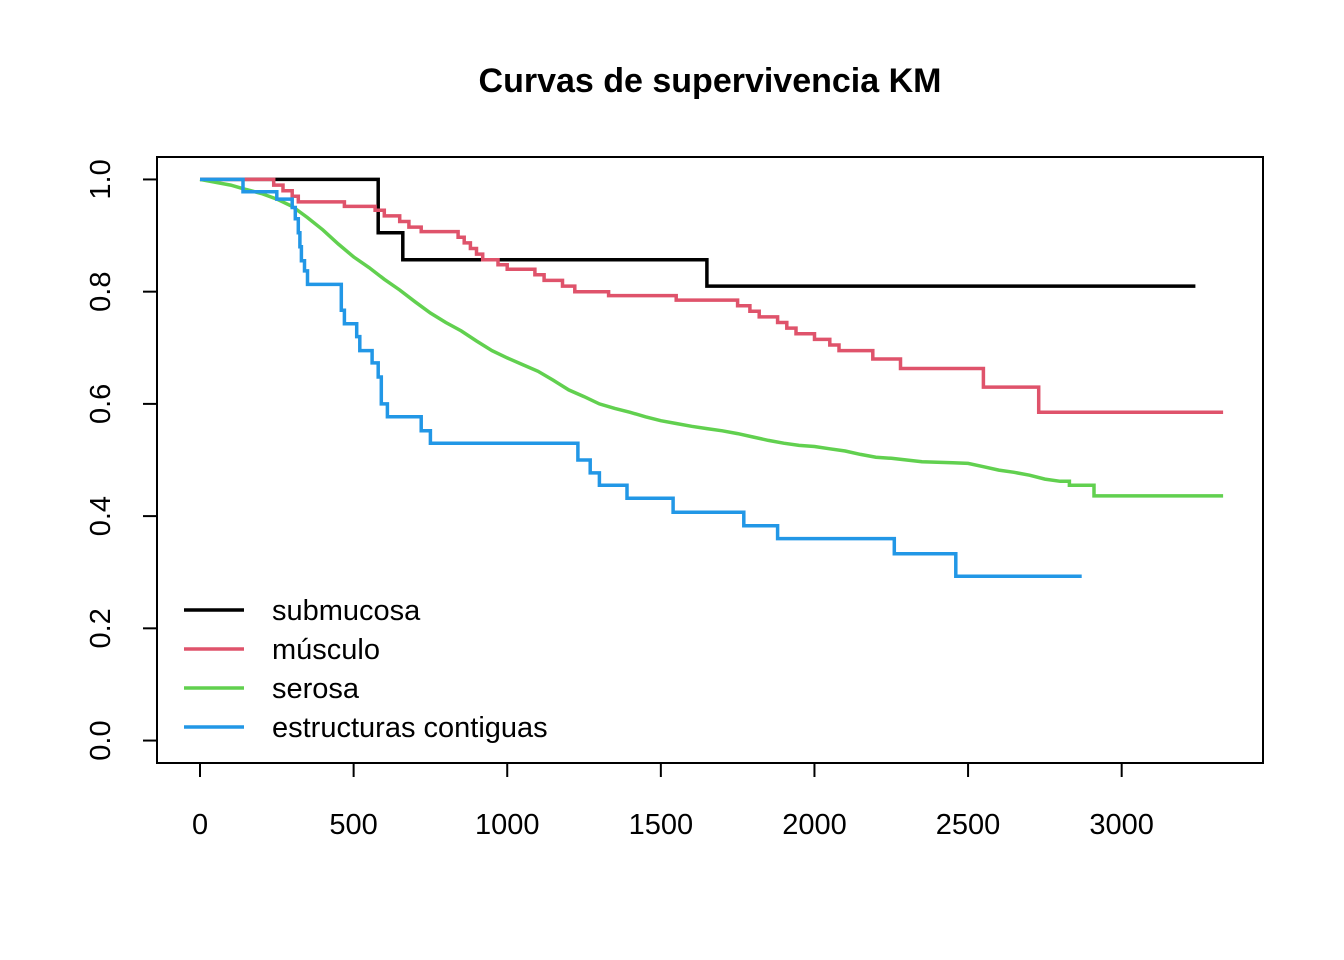 The image size is (1344, 960). Describe the element at coordinates (968, 825) in the screenshot. I see `x-tick-label: 2500` at that location.